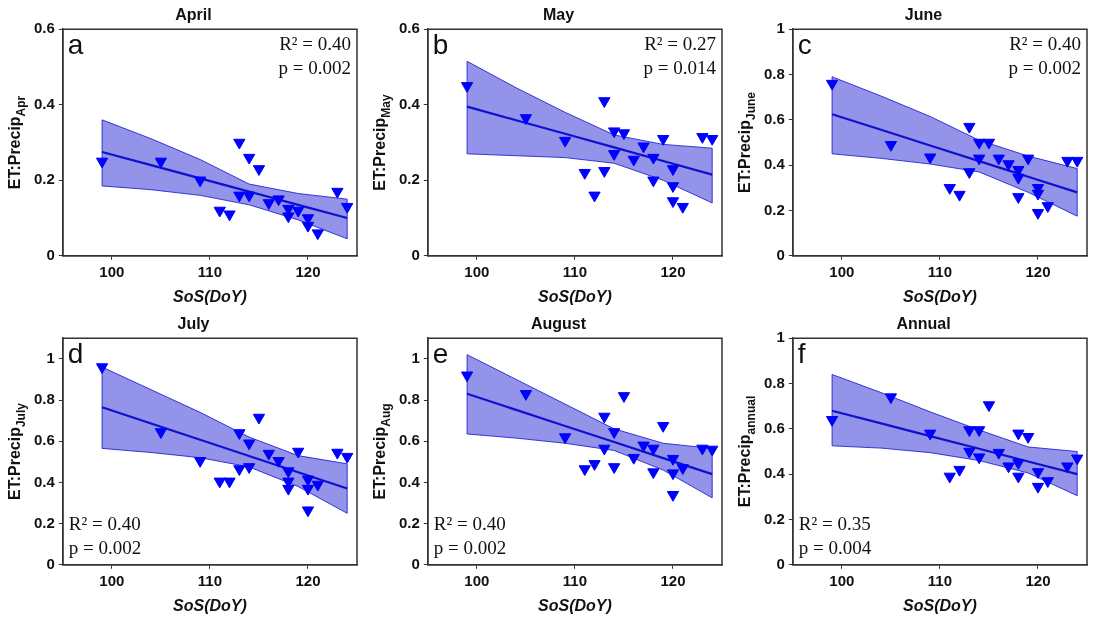 Image resolution: width=1096 pixels, height=618 pixels. What do you see at coordinates (804, 44) in the screenshot?
I see `annotation: c` at bounding box center [804, 44].